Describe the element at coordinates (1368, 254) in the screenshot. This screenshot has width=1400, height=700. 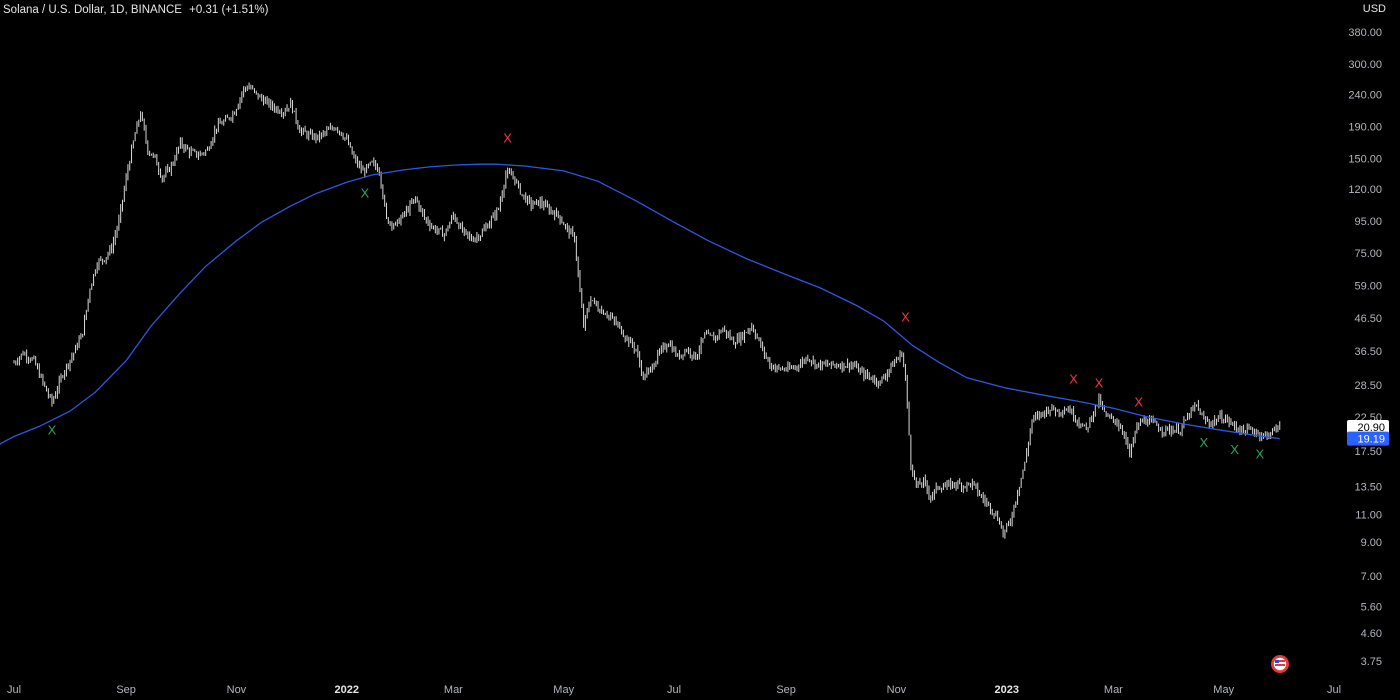
I see `y-tick-label: 75.00` at that location.